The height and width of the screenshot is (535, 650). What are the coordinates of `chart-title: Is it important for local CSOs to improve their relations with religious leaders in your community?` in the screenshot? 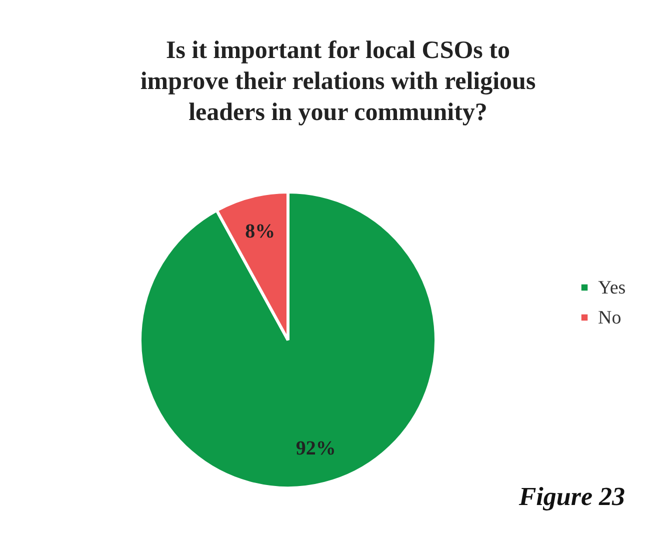 It's located at (338, 81).